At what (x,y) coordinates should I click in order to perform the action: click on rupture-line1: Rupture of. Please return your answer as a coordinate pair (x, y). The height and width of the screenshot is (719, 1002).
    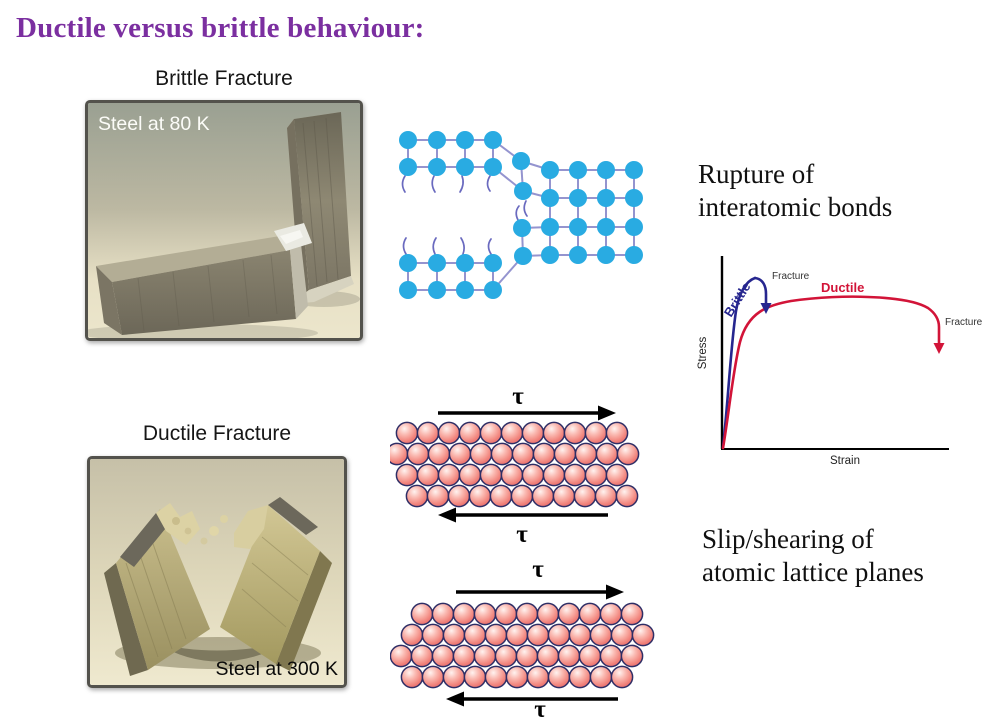
    Looking at the image, I should click on (756, 174).